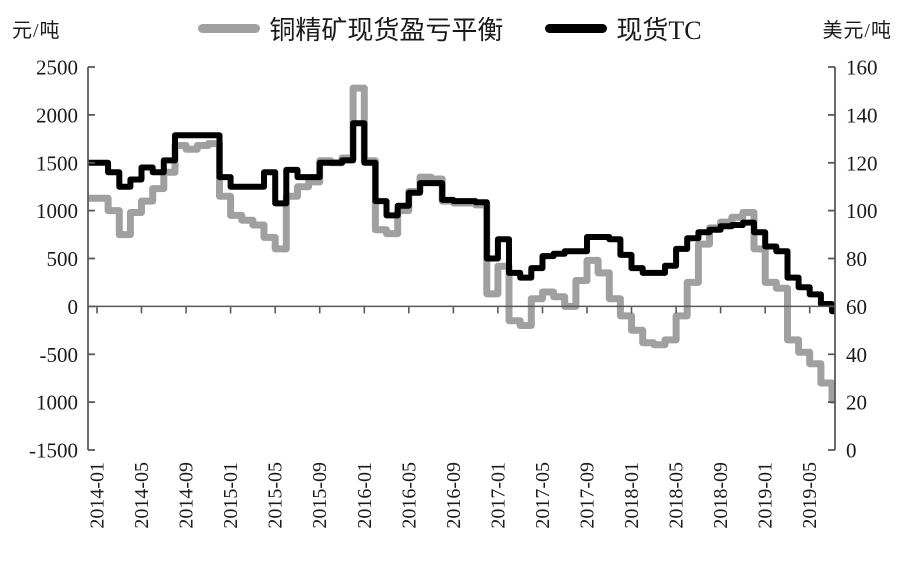 The width and height of the screenshot is (900, 569). What do you see at coordinates (862, 211) in the screenshot?
I see `right-tick-label: 100` at bounding box center [862, 211].